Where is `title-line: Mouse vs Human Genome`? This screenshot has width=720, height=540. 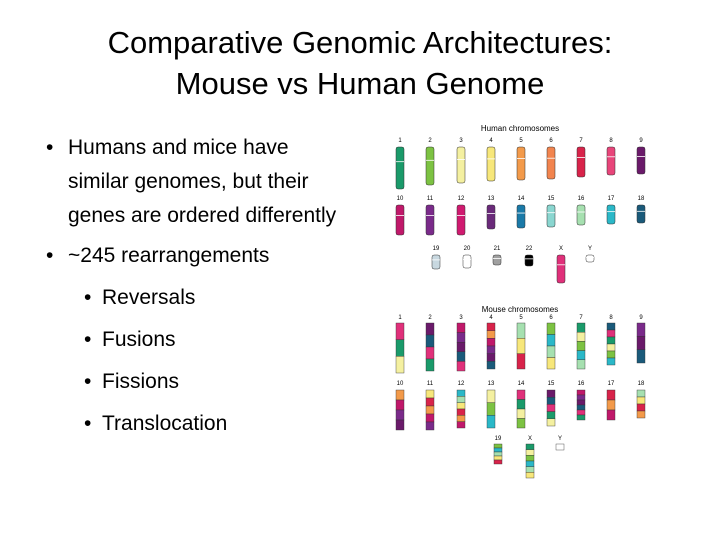 title-line: Mouse vs Human Genome is located at coordinates (360, 83).